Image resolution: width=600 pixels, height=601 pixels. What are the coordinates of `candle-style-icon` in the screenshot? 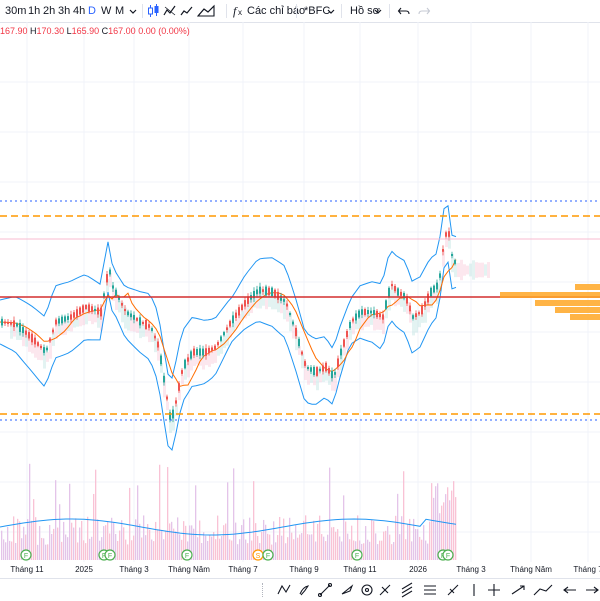 It's located at (153, 11).